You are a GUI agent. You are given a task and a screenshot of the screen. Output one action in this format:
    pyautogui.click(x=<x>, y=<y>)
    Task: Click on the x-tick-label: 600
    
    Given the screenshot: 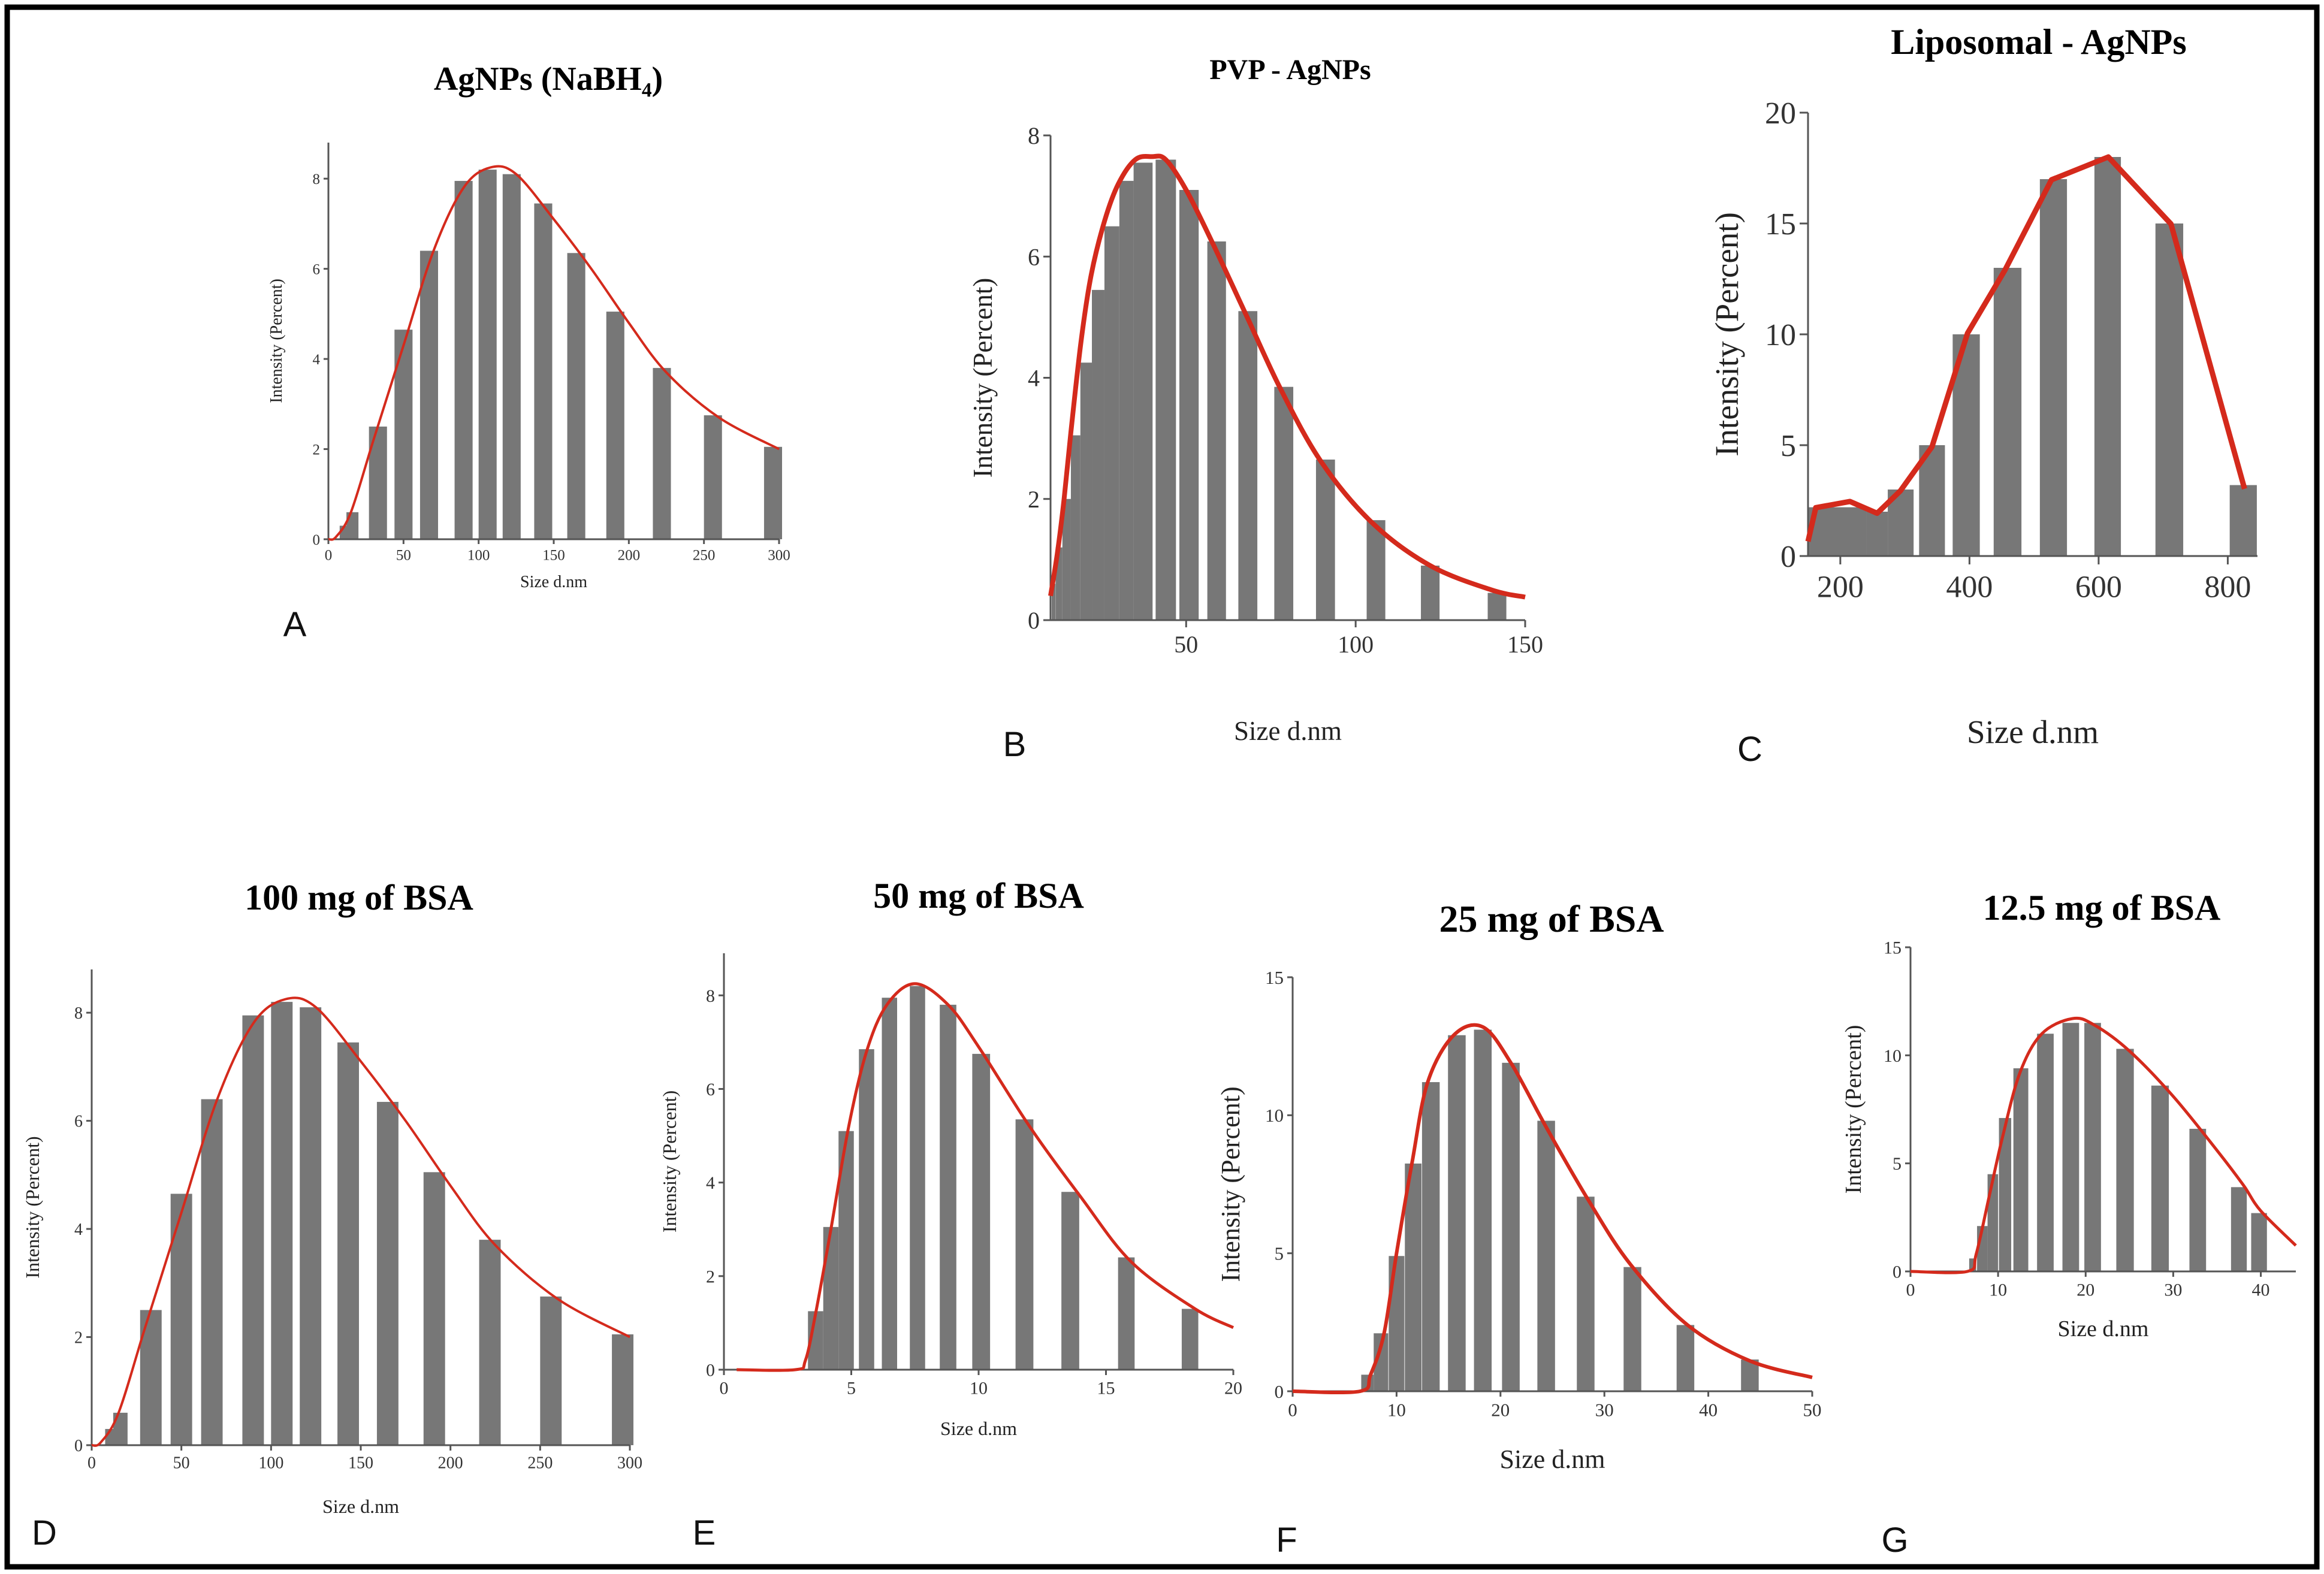 What is the action you would take?
    pyautogui.click(x=2098, y=587)
    